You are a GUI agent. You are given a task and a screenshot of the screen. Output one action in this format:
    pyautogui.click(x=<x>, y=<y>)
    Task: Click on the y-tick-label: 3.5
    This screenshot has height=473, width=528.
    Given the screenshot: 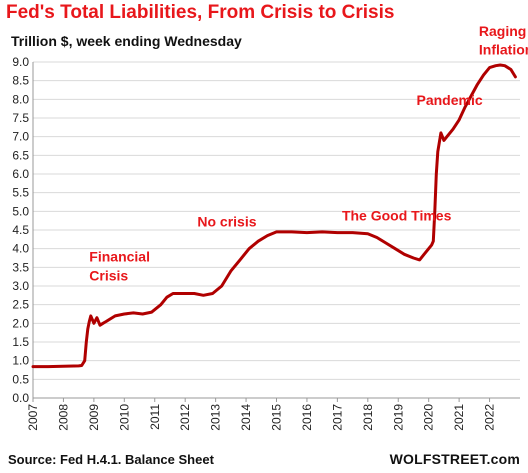 What is the action you would take?
    pyautogui.click(x=20, y=267)
    